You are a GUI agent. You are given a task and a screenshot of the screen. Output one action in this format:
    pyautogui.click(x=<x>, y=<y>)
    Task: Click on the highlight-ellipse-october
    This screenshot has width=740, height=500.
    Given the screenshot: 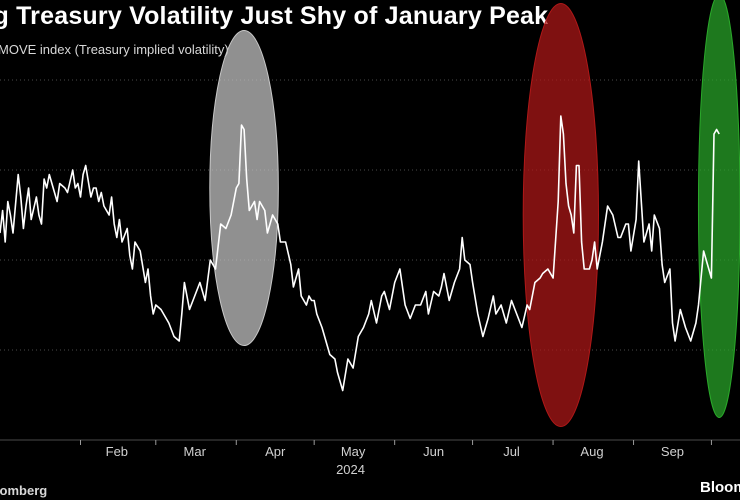 What is the action you would take?
    pyautogui.click(x=718, y=209)
    